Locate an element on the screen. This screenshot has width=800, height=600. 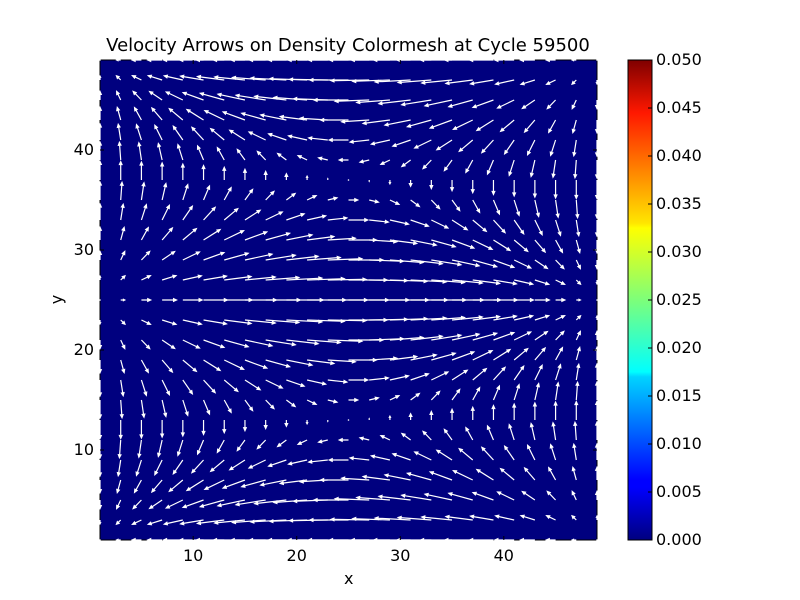
x-tick-label: 40 is located at coordinates (503, 555).